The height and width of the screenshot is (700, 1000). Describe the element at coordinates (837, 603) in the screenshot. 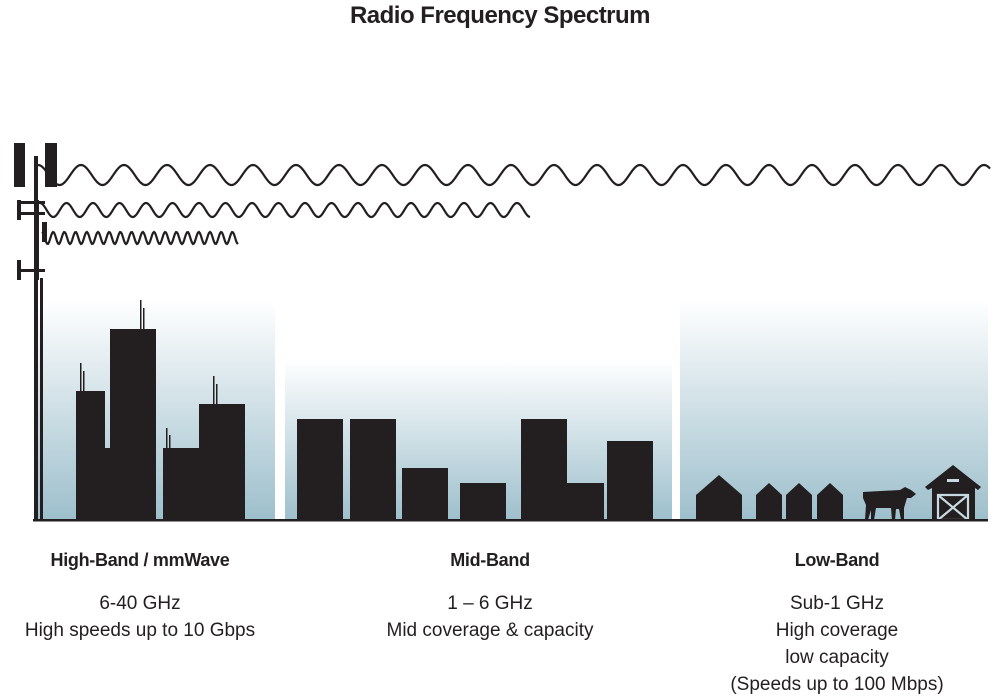

I see `band-frequency: Sub-1 GHz` at that location.